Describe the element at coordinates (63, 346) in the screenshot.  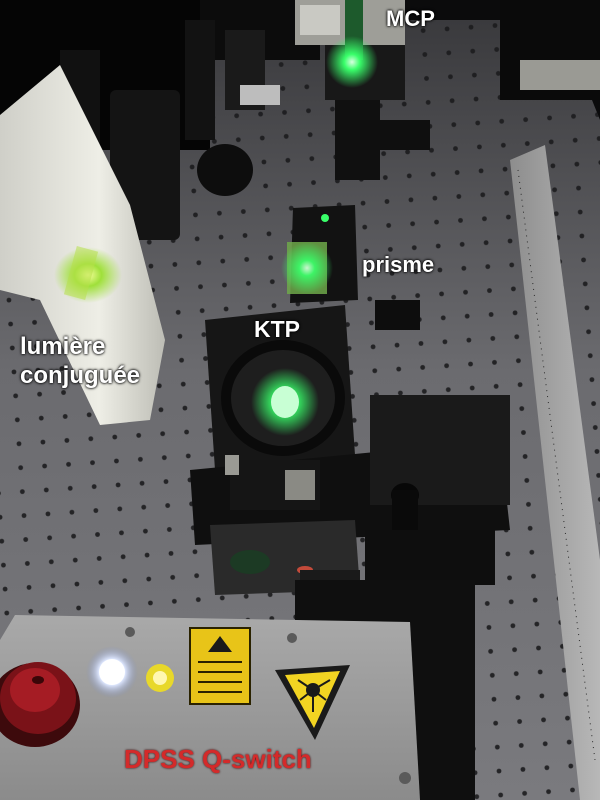
I see `label-lumiere-line1: lumière` at that location.